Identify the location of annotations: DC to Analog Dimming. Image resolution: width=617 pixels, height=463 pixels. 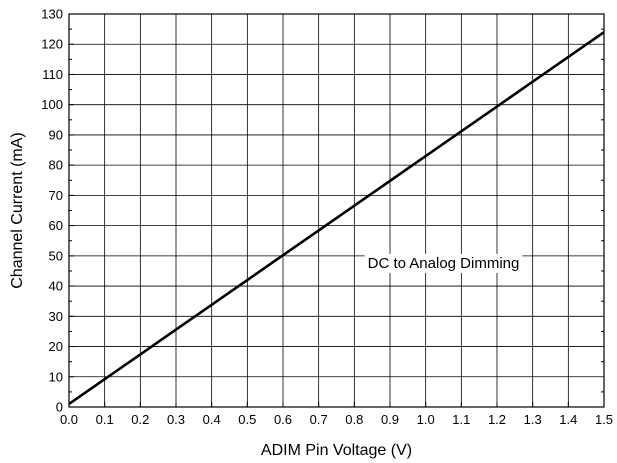
(443, 263).